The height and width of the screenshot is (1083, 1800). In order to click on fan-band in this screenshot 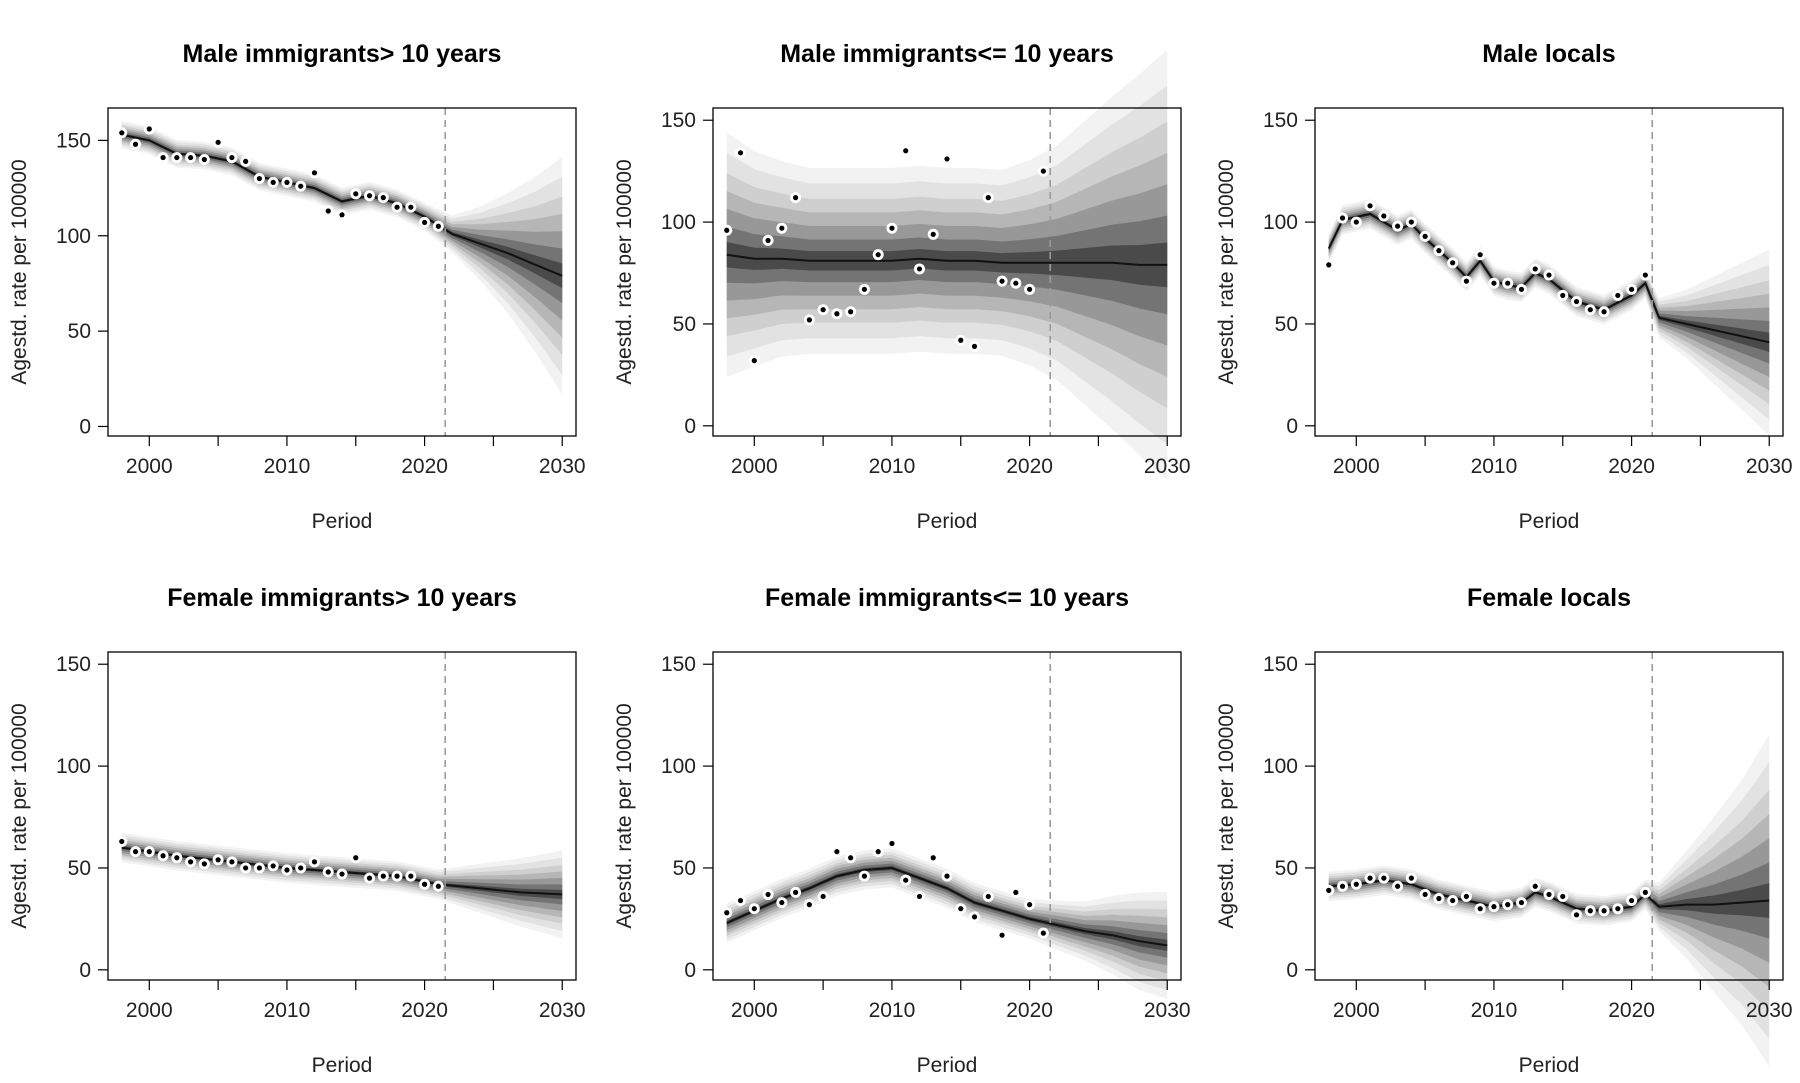, I will do `click(1549, 900)`.